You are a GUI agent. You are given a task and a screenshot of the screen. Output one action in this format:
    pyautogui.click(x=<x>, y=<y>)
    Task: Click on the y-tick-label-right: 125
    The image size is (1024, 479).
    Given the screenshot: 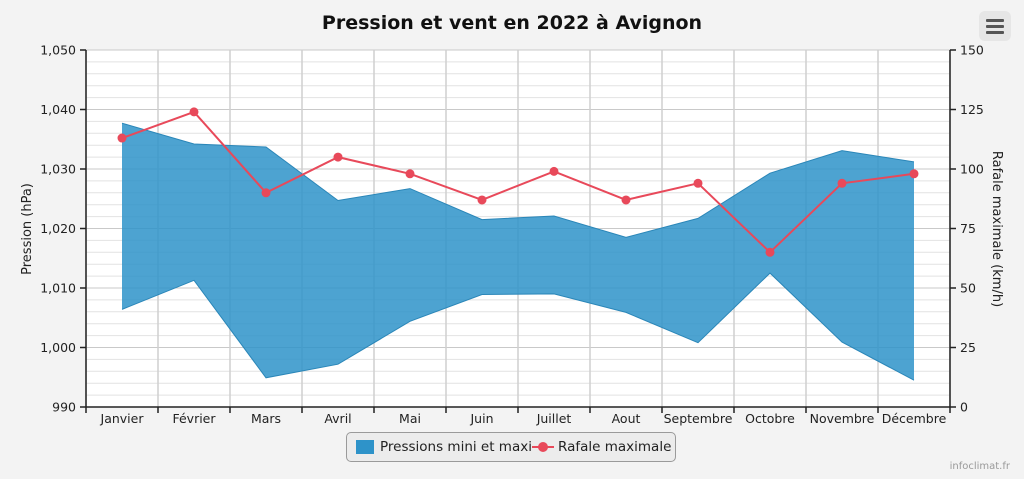 What is the action you would take?
    pyautogui.click(x=972, y=109)
    